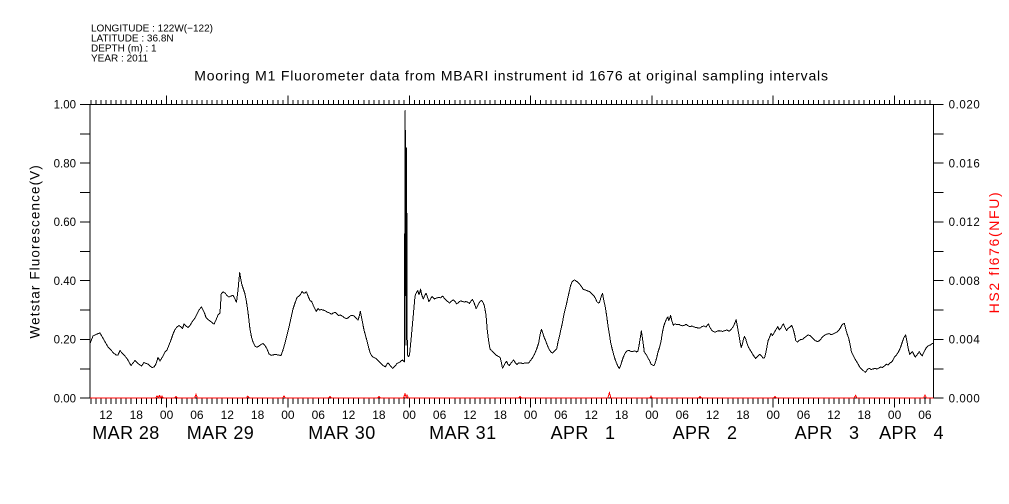 The width and height of the screenshot is (1009, 504). I want to click on svg-text: APR 3, so click(827, 433).